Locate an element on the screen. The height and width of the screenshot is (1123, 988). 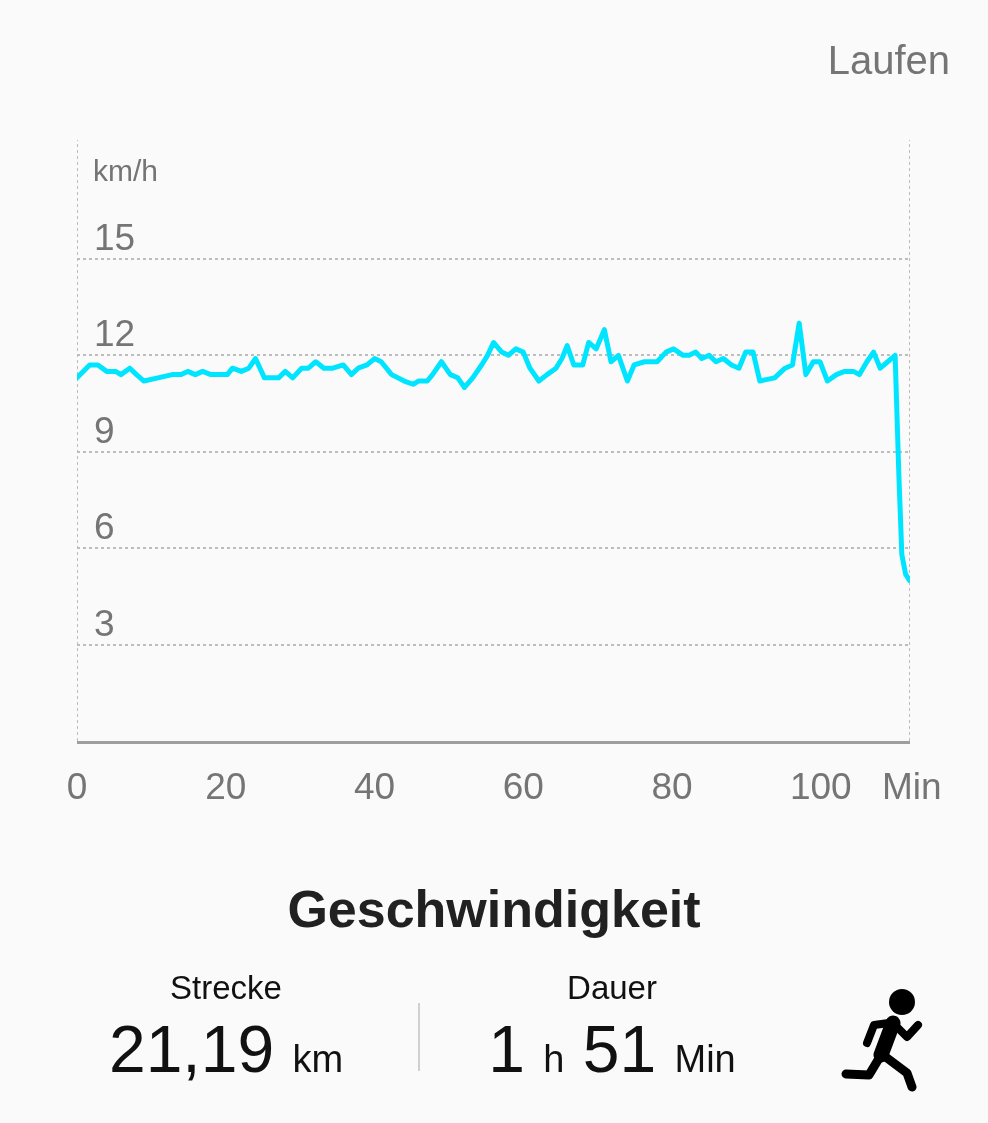
y-tick-label: 3 is located at coordinates (104, 623).